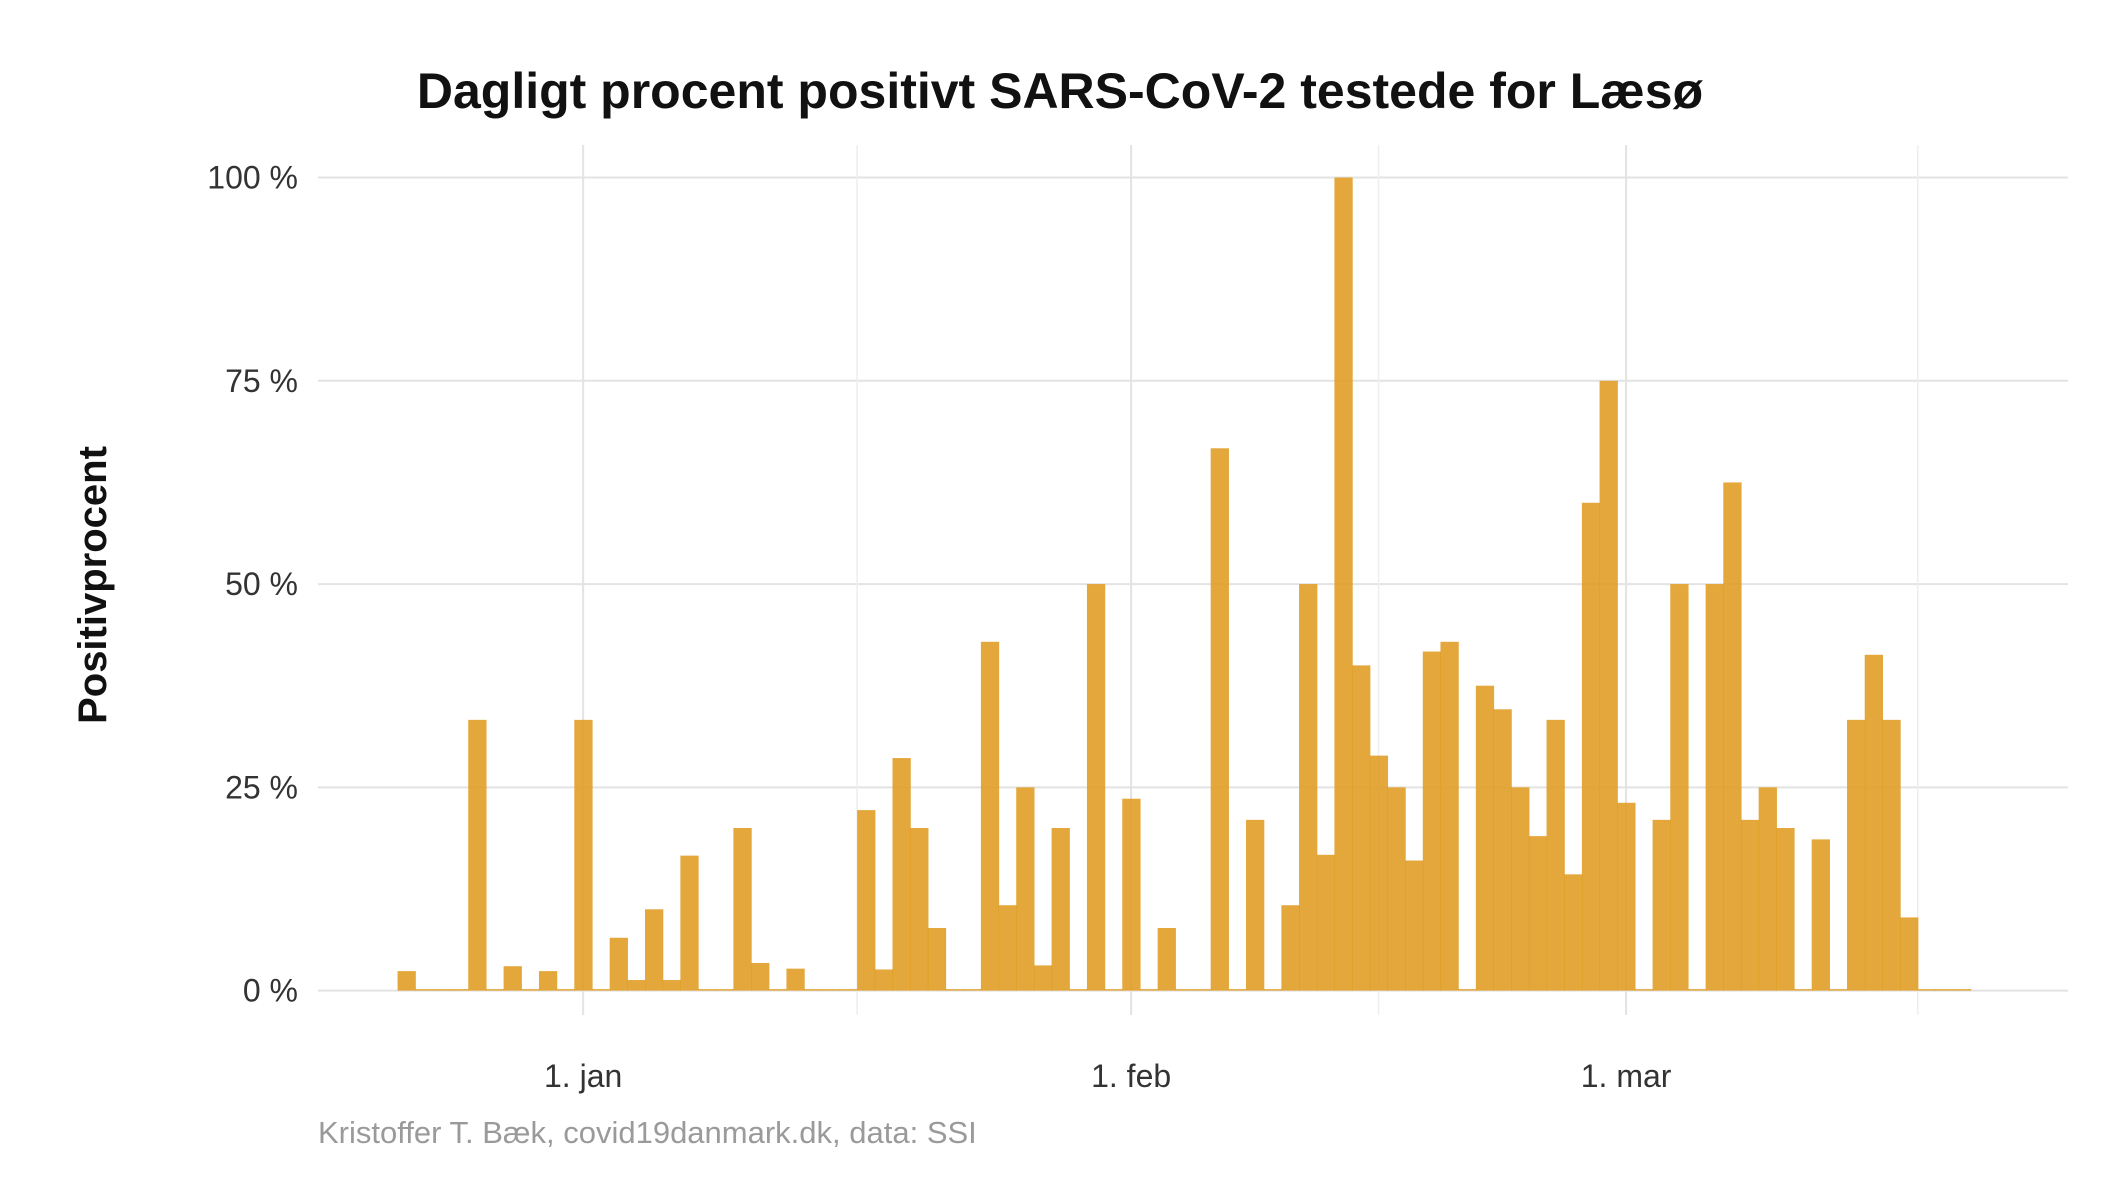  What do you see at coordinates (261, 381) in the screenshot?
I see `y-tick-label: 75 %` at bounding box center [261, 381].